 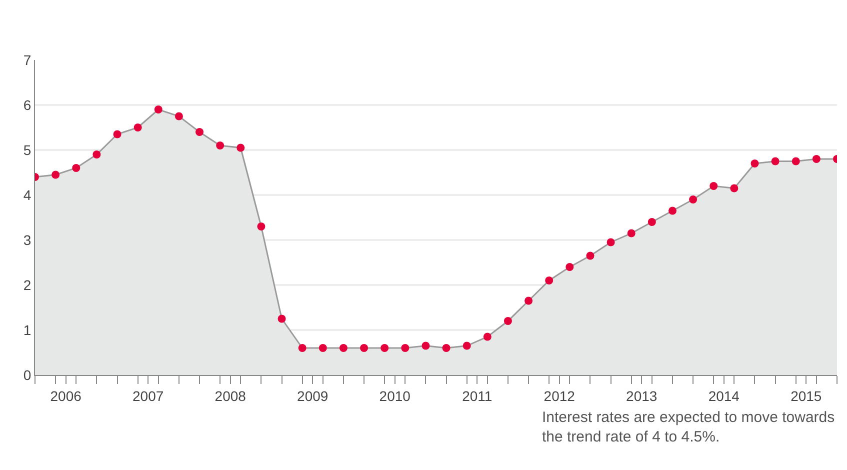 What do you see at coordinates (477, 396) in the screenshot?
I see `x-tick-label: 2011` at bounding box center [477, 396].